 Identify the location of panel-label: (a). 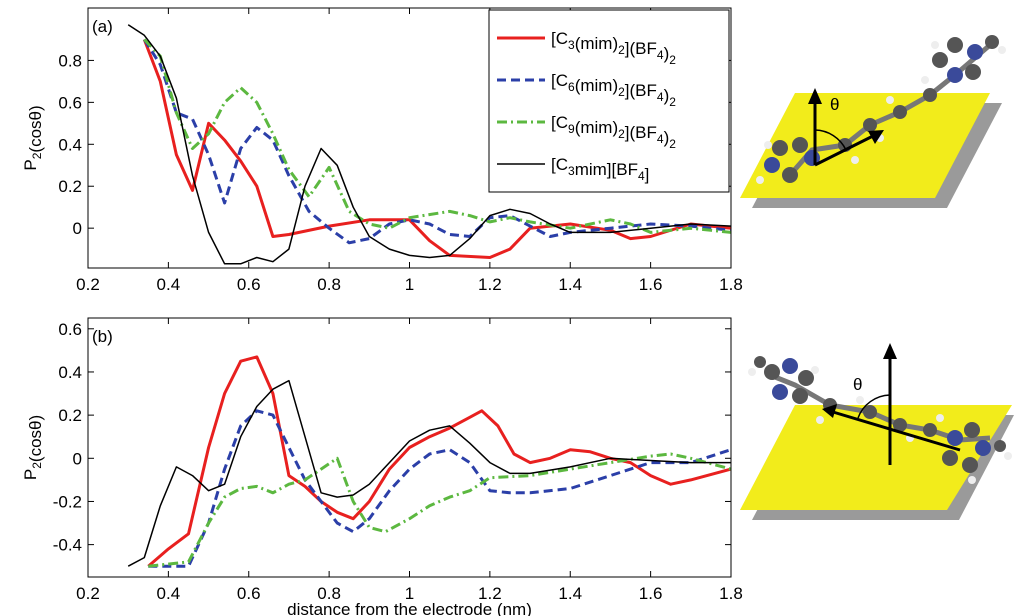
(102, 26).